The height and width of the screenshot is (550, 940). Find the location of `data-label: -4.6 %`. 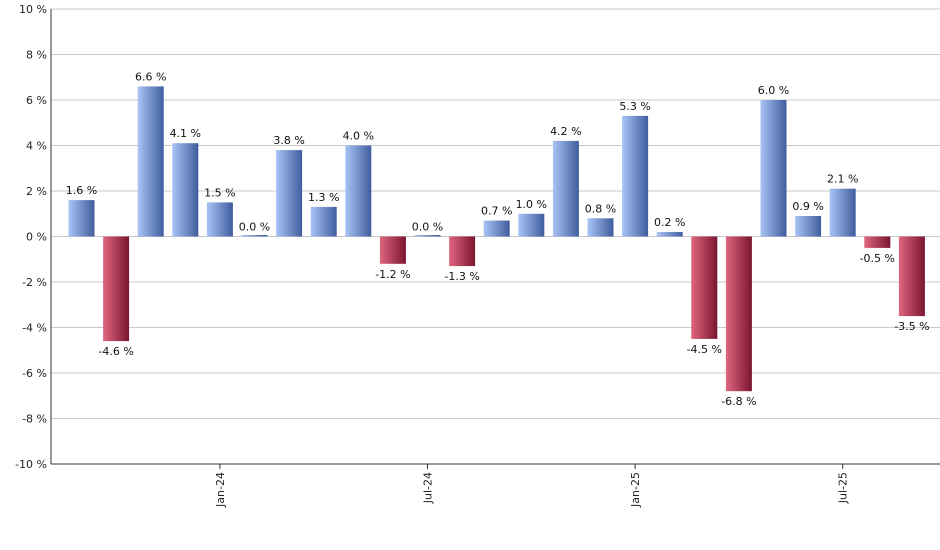

data-label: -4.6 % is located at coordinates (115, 351).